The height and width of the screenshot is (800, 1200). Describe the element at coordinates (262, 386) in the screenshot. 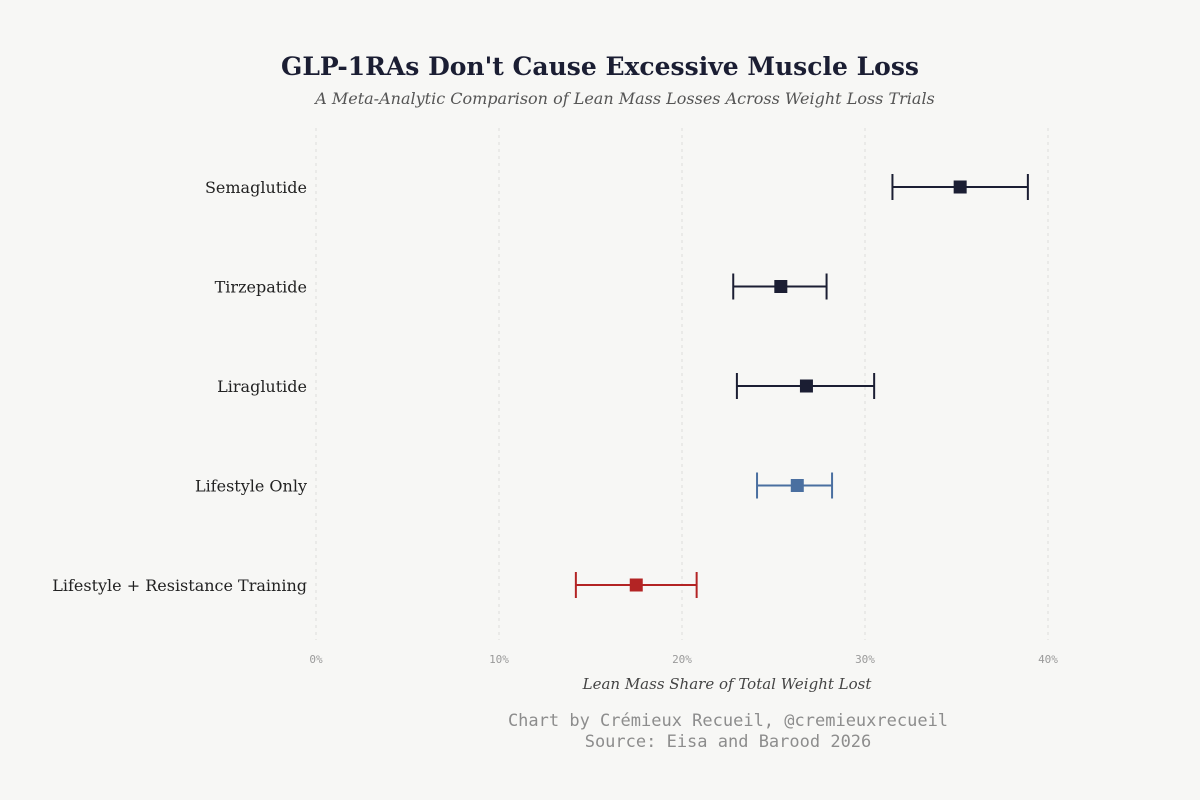

I see `category-label-liraglutide: Liraglutide` at that location.